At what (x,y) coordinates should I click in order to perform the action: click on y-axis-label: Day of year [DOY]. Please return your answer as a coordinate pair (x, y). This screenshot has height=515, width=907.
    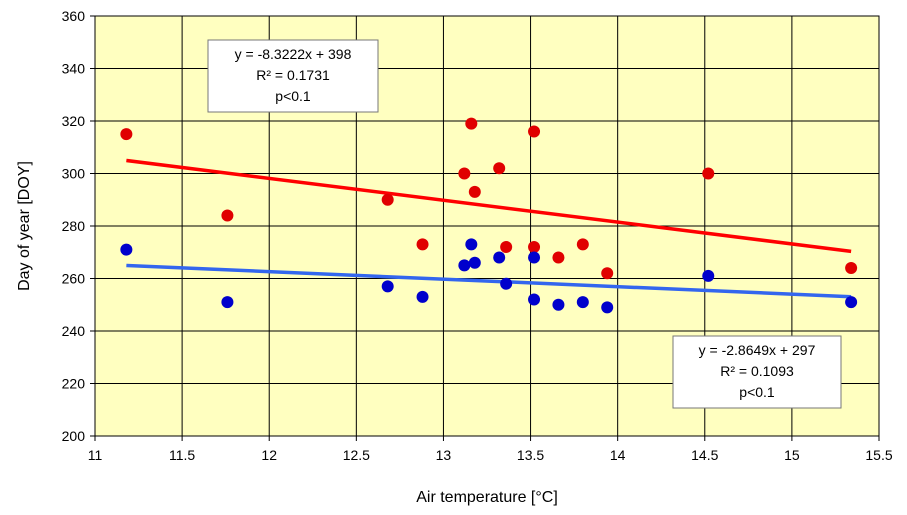
    Looking at the image, I should click on (24, 226).